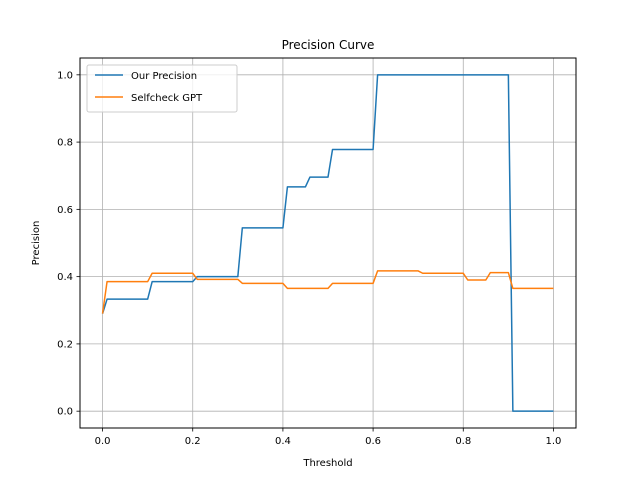  I want to click on y-axis-title: Precision, so click(36, 243).